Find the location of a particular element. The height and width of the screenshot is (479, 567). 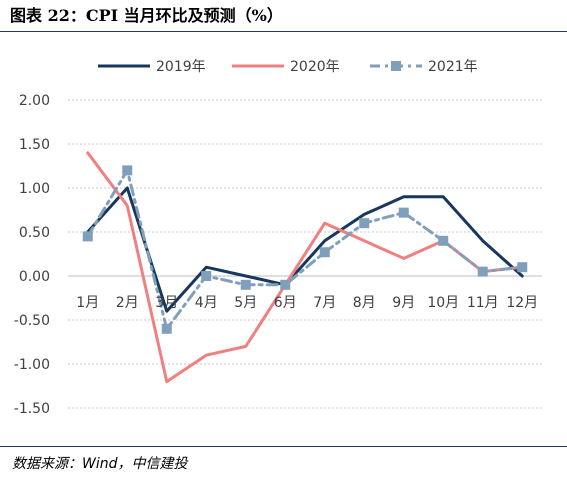

y-tick-label: -0.50 is located at coordinates (32, 321).